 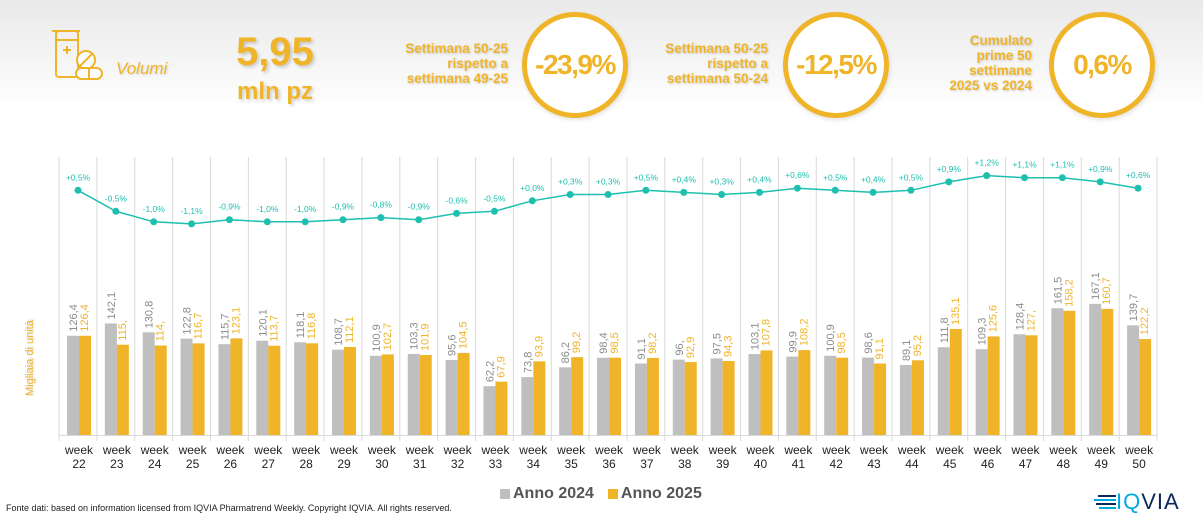 What do you see at coordinates (918, 345) in the screenshot?
I see `bar-label-2025: 95,2` at bounding box center [918, 345].